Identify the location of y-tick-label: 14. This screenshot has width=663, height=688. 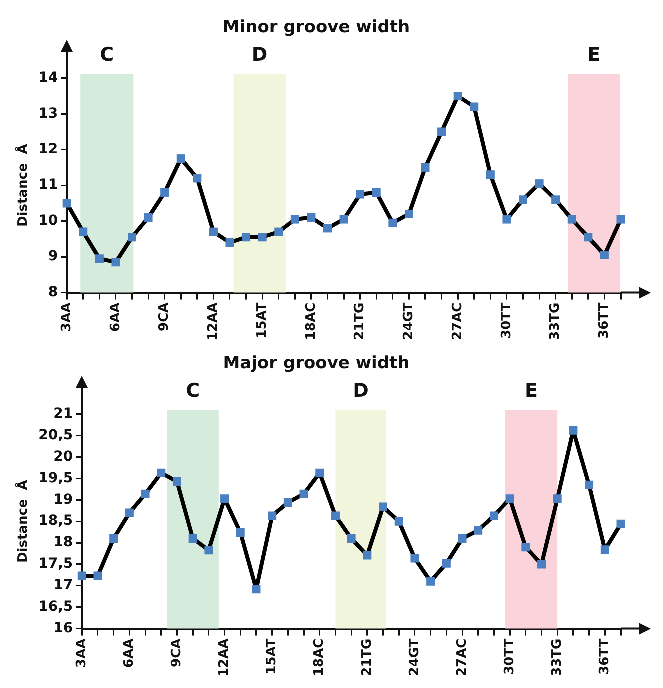
(48, 78).